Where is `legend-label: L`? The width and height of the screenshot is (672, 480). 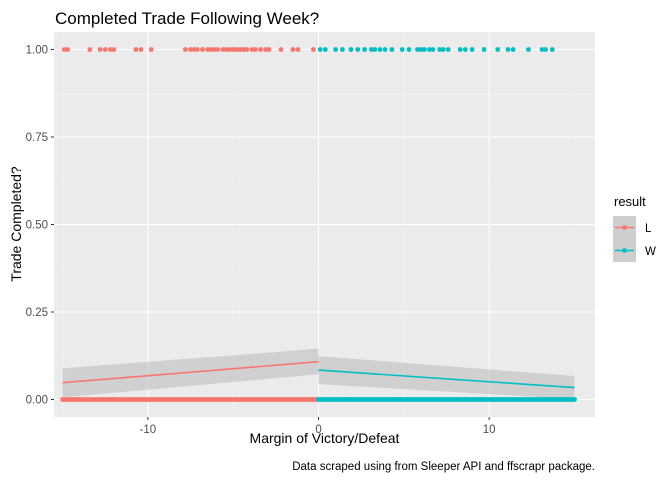 legend-label: L is located at coordinates (648, 229).